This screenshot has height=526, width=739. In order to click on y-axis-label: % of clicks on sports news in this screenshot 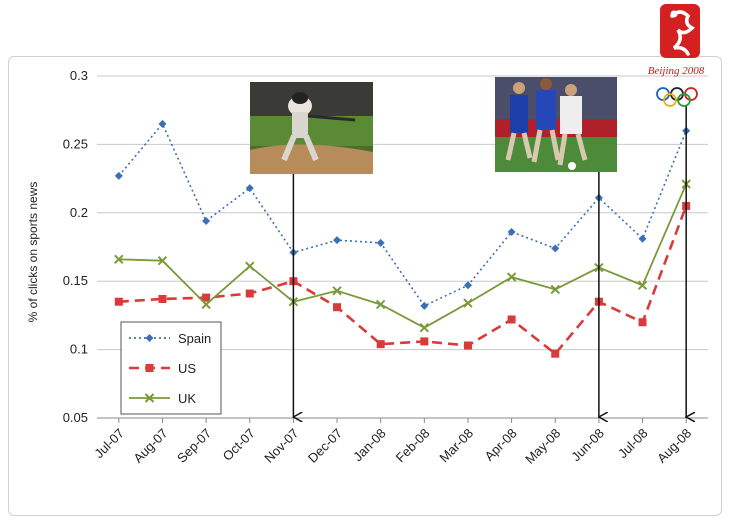, I will do `click(33, 252)`.